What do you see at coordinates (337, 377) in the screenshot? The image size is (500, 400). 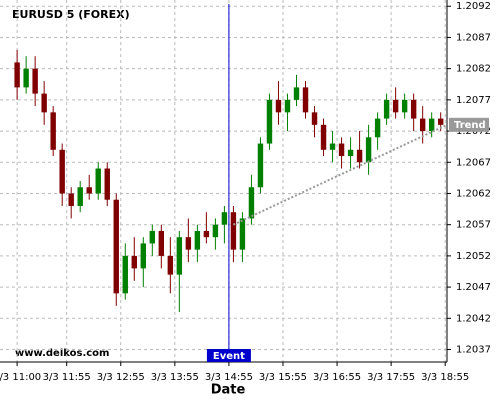 I see `x-tick-label: 3/3 16:55` at bounding box center [337, 377].